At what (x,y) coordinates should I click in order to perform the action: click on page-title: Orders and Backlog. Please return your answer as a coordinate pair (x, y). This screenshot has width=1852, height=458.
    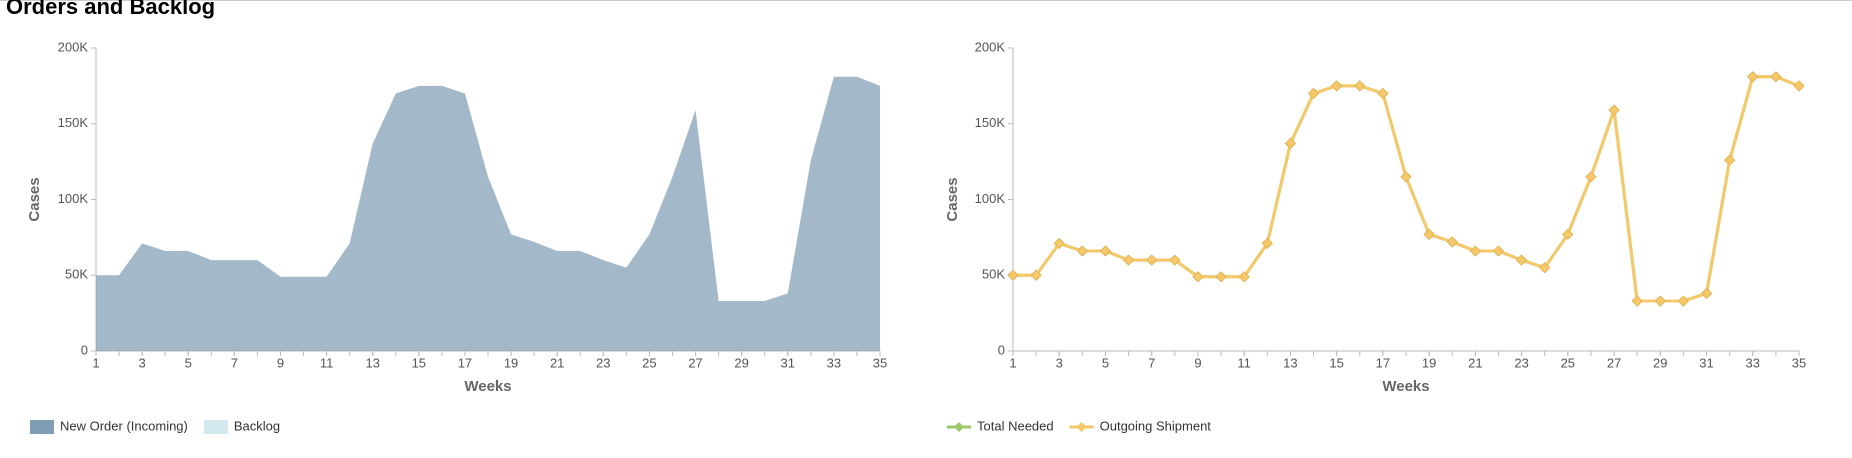
    Looking at the image, I should click on (110, 9).